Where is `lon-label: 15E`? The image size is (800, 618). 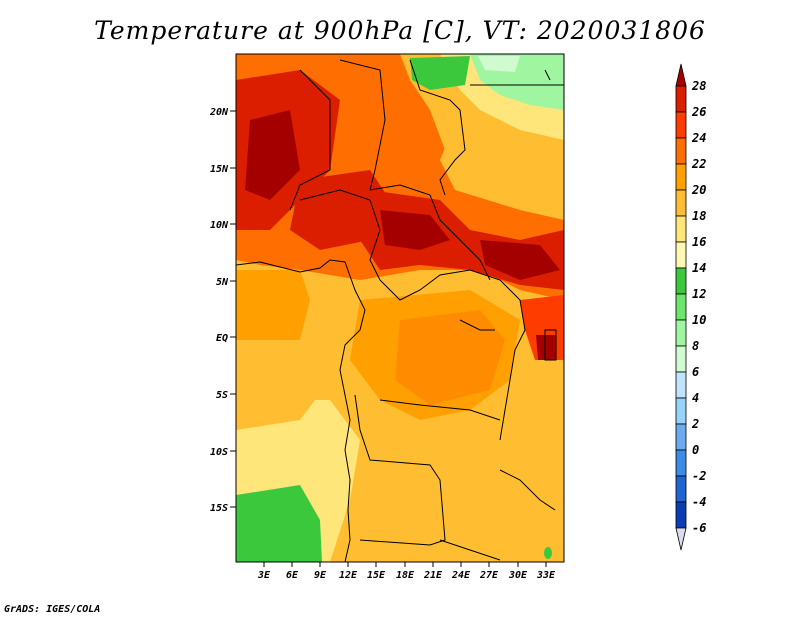 lon-label: 15E is located at coordinates (376, 575).